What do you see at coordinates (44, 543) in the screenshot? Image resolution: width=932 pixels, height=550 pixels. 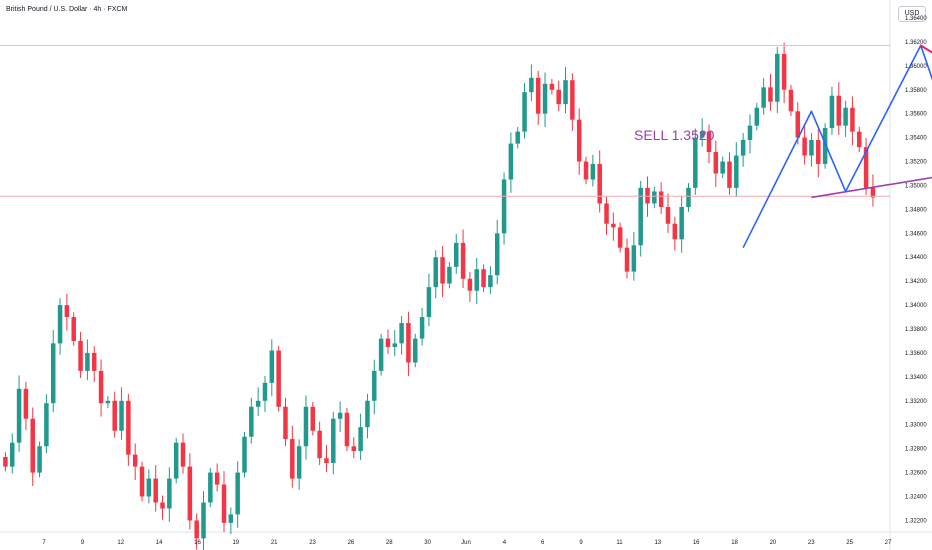 I see `time-tick-label: 7` at bounding box center [44, 543].